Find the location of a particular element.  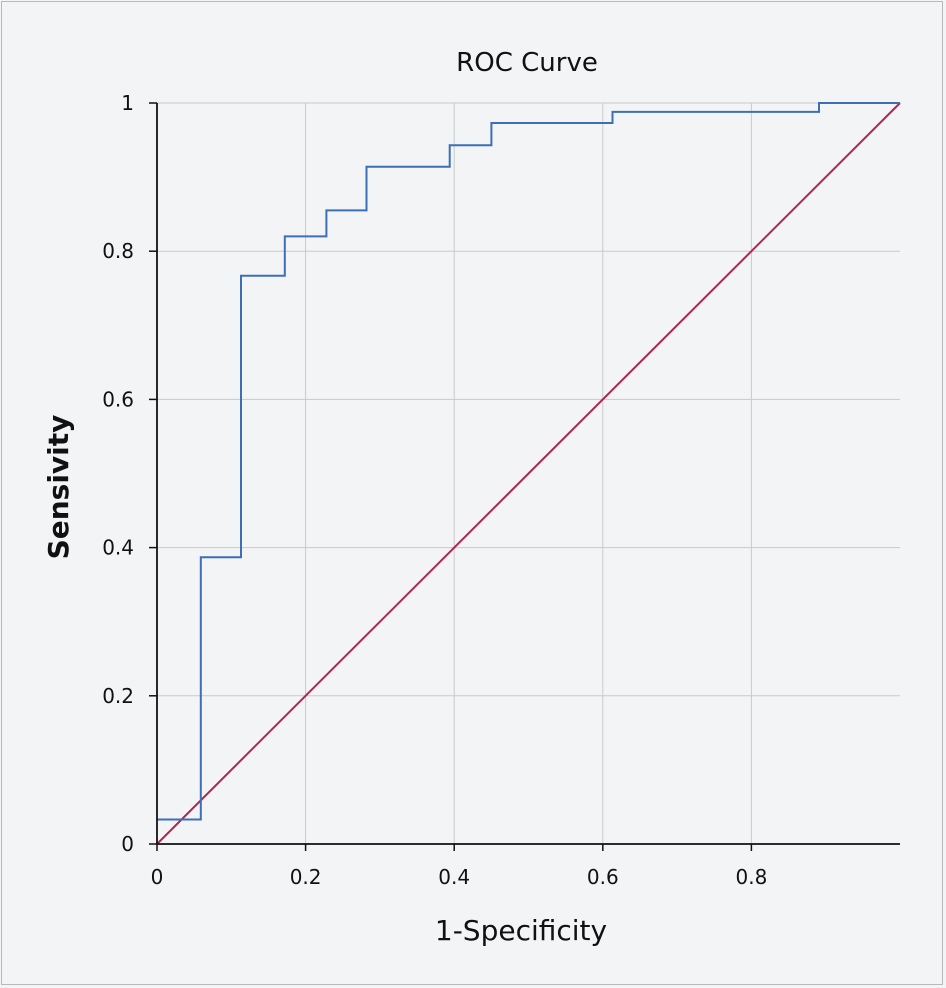

y-tick-label-4: 0.8 is located at coordinates (118, 251).